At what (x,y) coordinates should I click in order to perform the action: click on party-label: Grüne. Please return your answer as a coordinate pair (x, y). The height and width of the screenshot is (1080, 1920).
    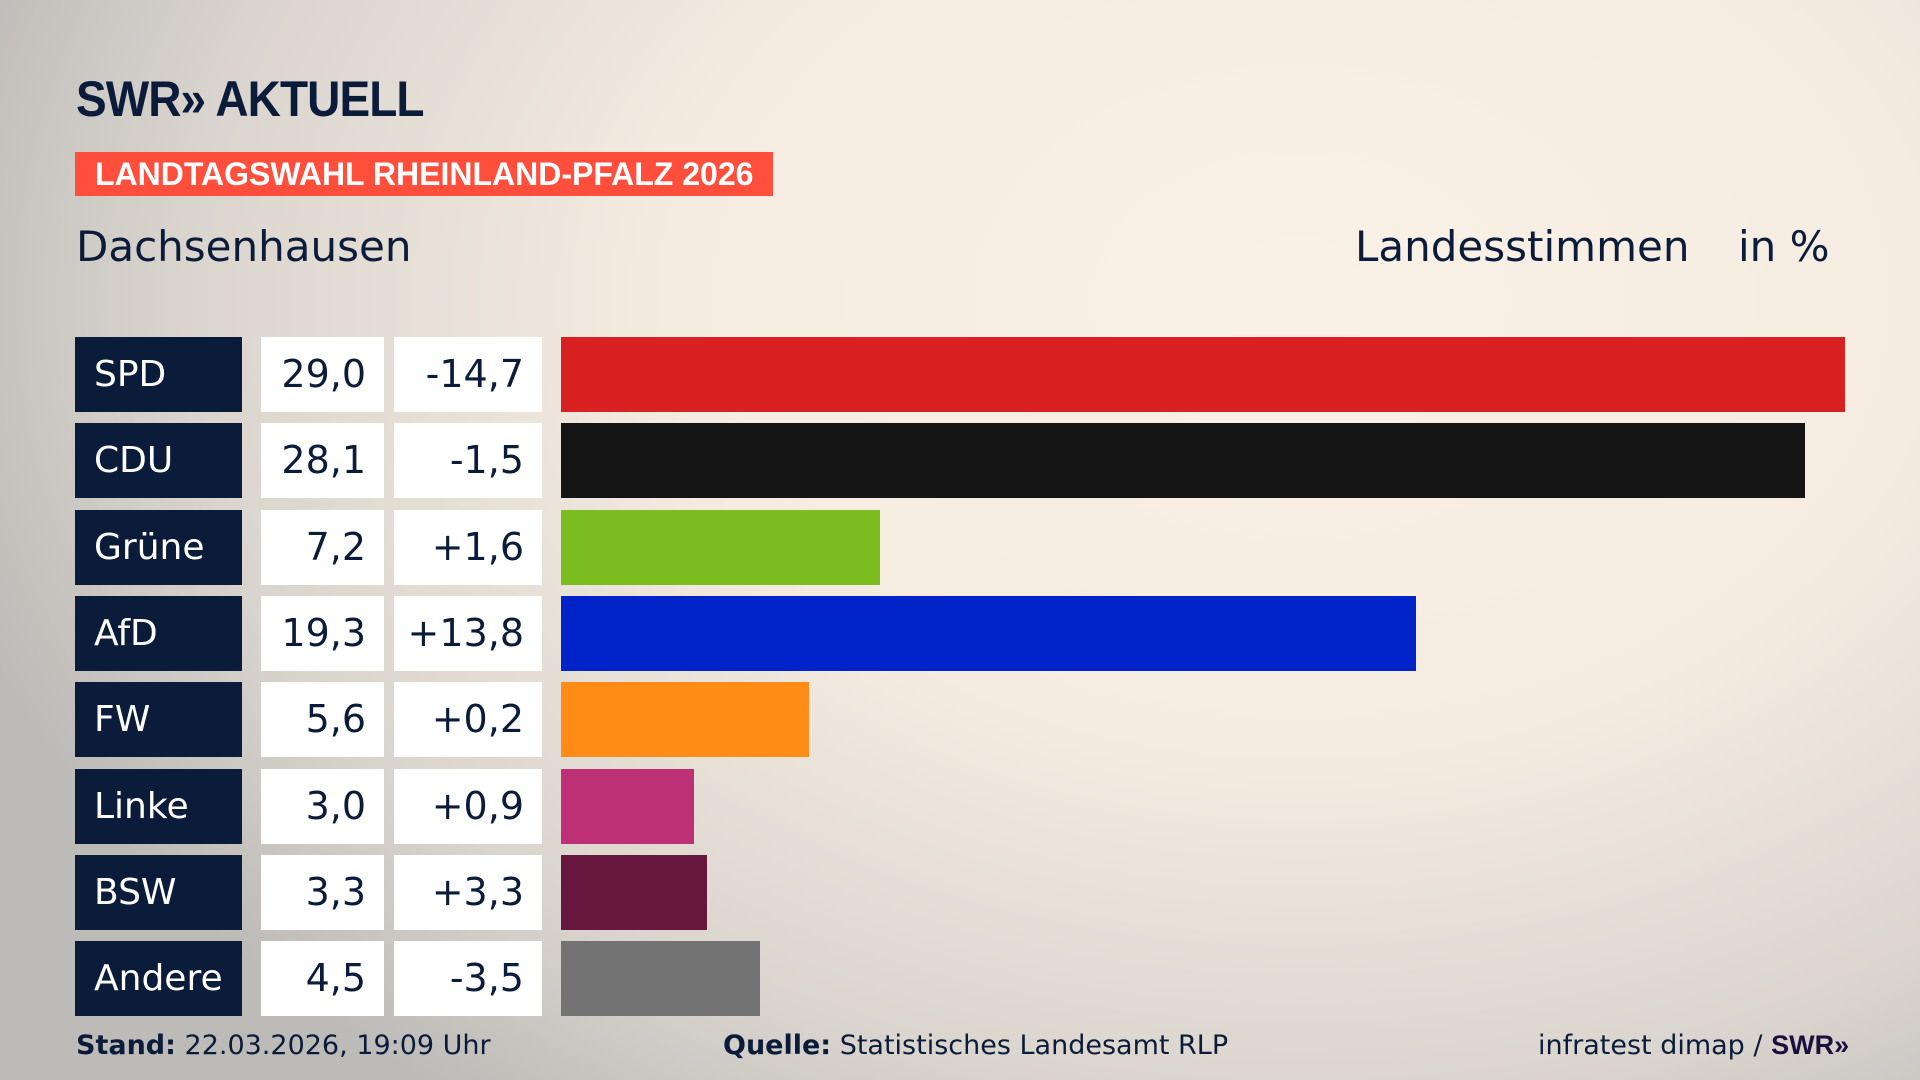
    Looking at the image, I should click on (158, 547).